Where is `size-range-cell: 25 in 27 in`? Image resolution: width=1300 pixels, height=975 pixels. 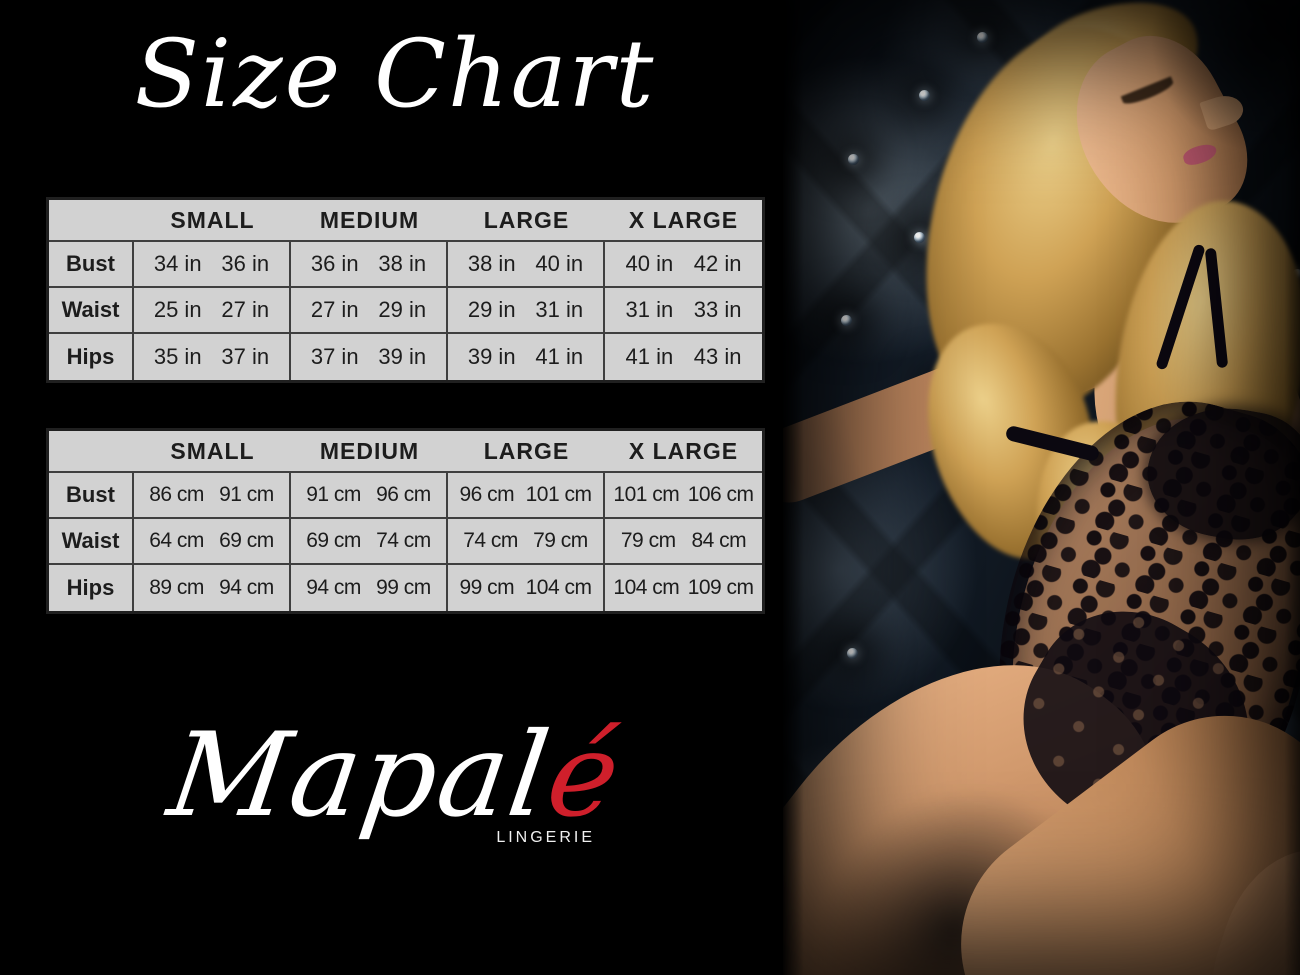
size-range-cell: 25 in 27 in is located at coordinates (212, 310).